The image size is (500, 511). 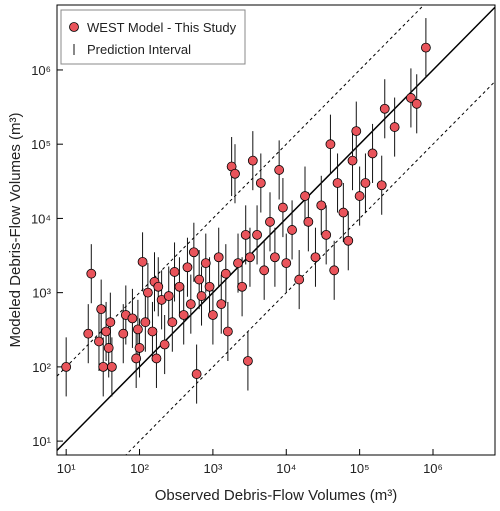 I want to click on y-tick-label: 10³, so click(x=41, y=293).